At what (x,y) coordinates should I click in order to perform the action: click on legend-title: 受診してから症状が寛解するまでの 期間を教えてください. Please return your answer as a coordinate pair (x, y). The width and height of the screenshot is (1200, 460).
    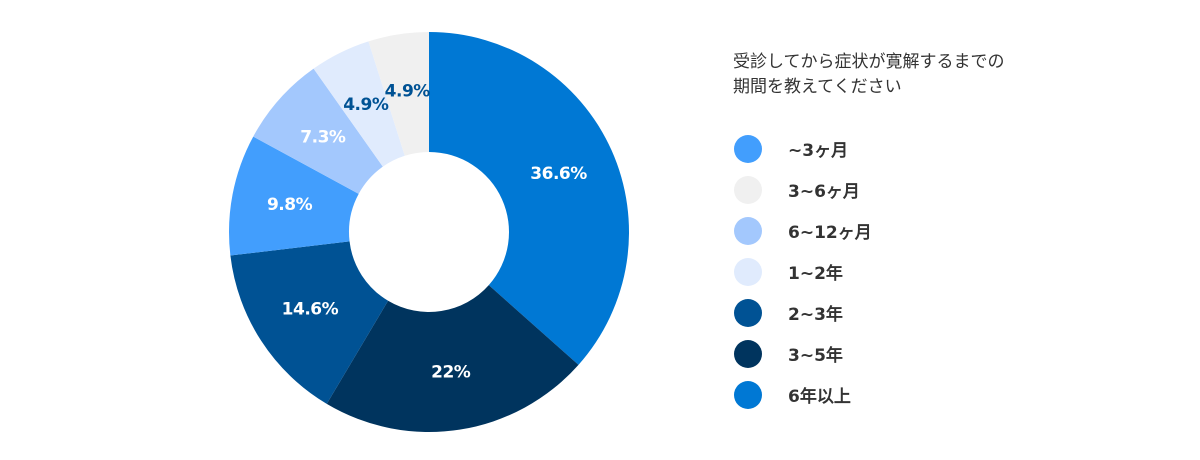
    Looking at the image, I should click on (903, 75).